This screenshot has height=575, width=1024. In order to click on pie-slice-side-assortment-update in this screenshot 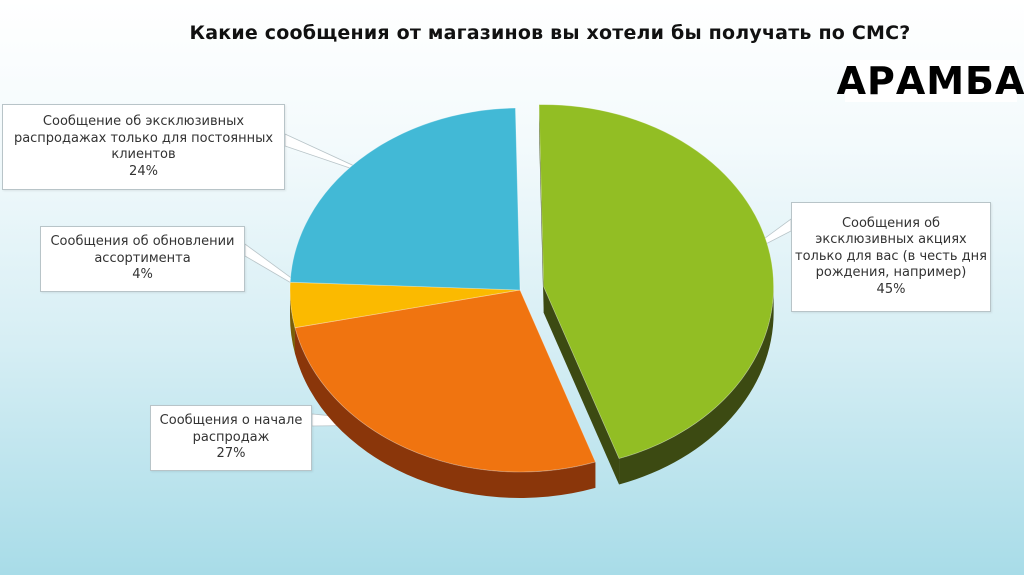, I will do `click(292, 322)`.